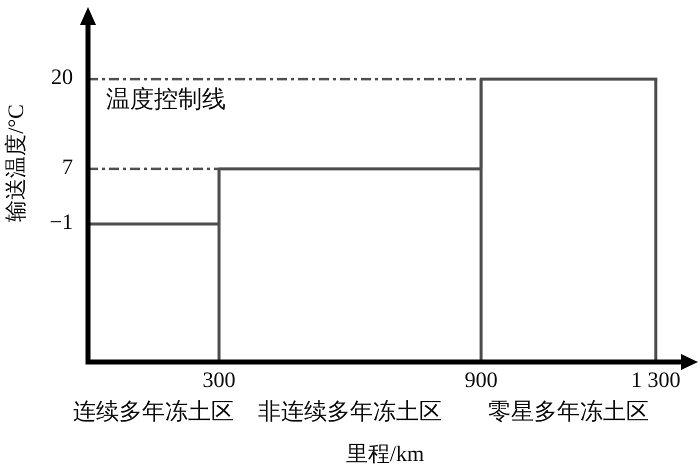 Image resolution: width=700 pixels, height=472 pixels. What do you see at coordinates (481, 379) in the screenshot?
I see `x-tick-label: 900` at bounding box center [481, 379].